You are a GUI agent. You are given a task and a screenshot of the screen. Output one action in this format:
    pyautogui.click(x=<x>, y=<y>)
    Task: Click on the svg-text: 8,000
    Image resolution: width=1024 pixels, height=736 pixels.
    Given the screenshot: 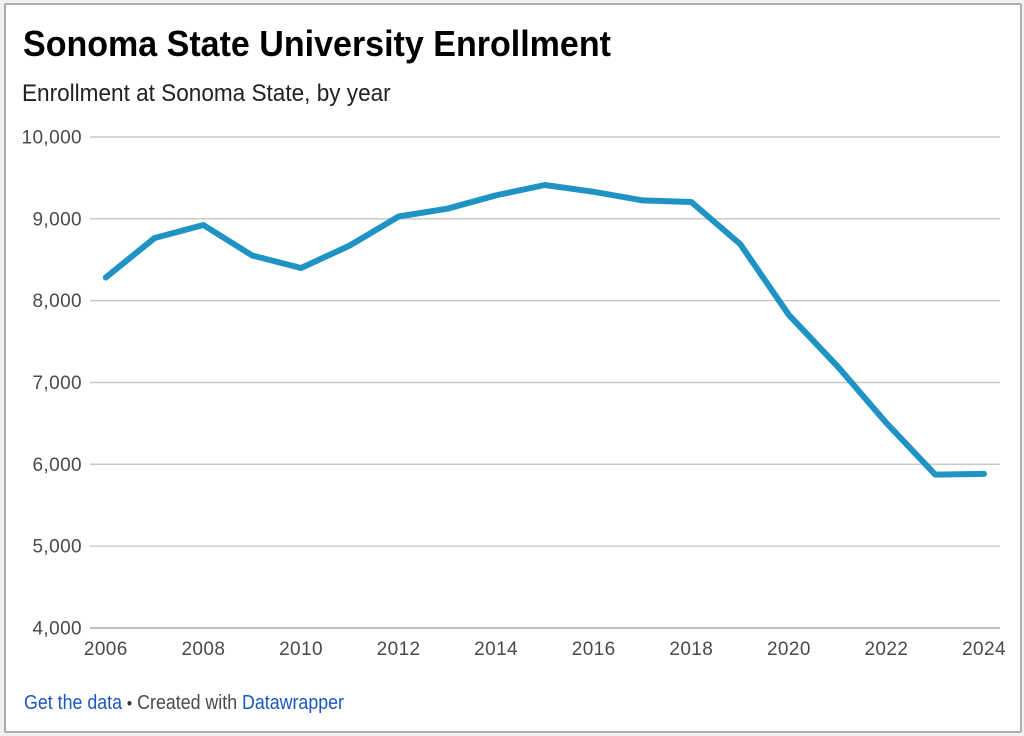 What is the action you would take?
    pyautogui.click(x=57, y=301)
    